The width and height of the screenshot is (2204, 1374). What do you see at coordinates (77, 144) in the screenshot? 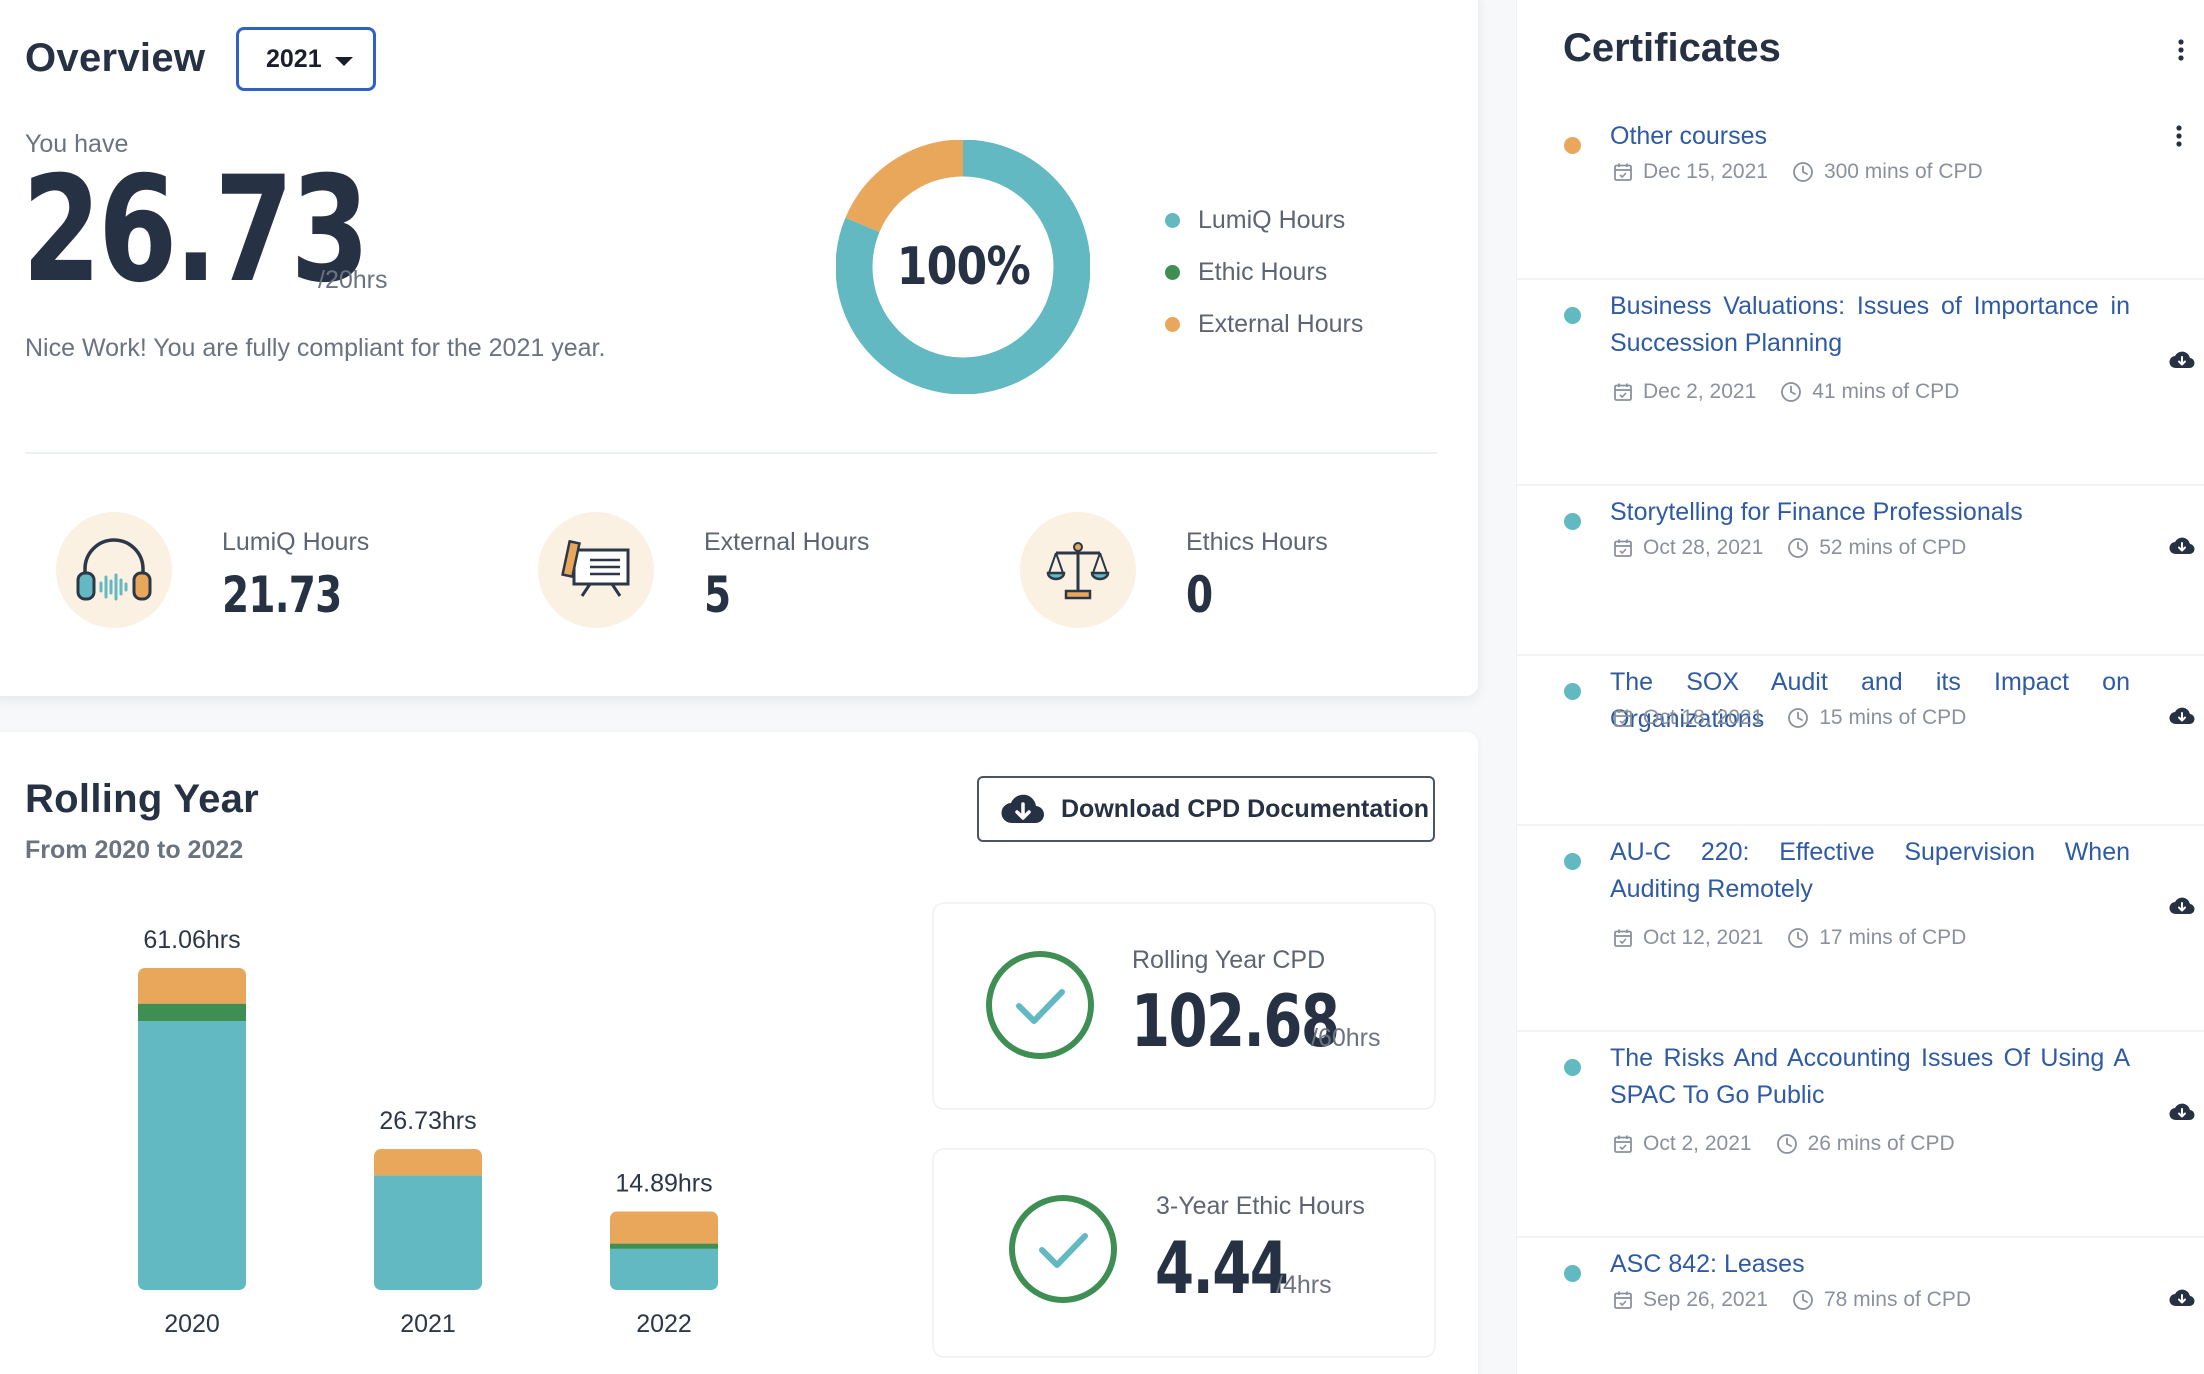
I see `you-have-label: You have` at bounding box center [77, 144].